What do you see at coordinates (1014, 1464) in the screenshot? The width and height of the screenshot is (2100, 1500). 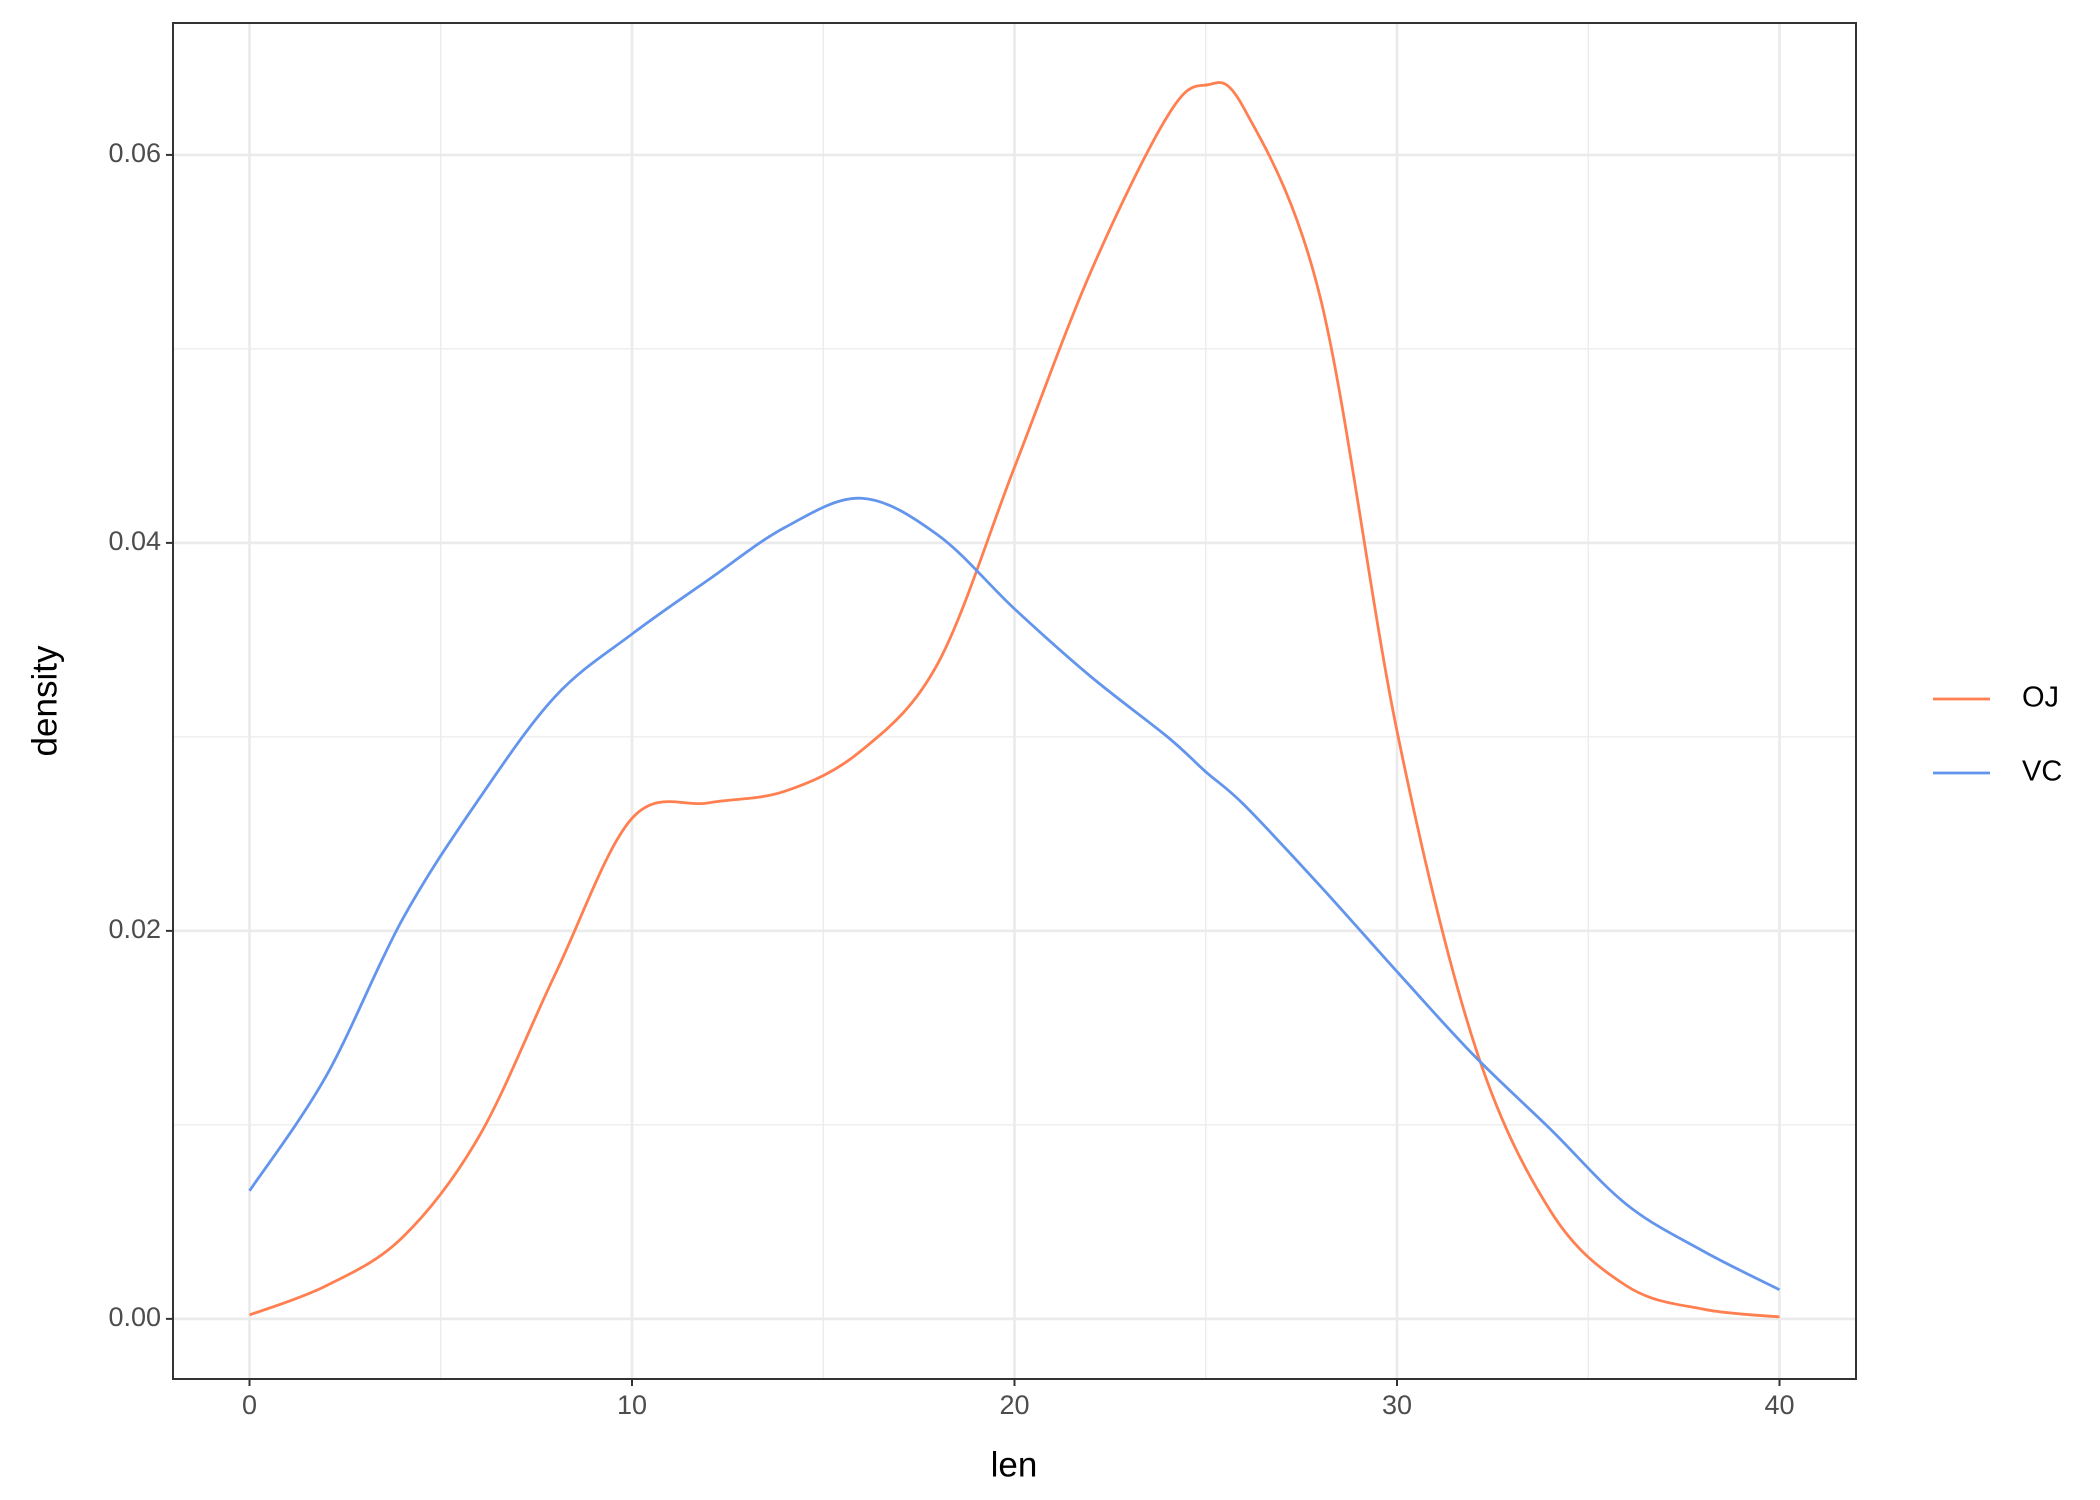 I see `x-axis-title: len` at bounding box center [1014, 1464].